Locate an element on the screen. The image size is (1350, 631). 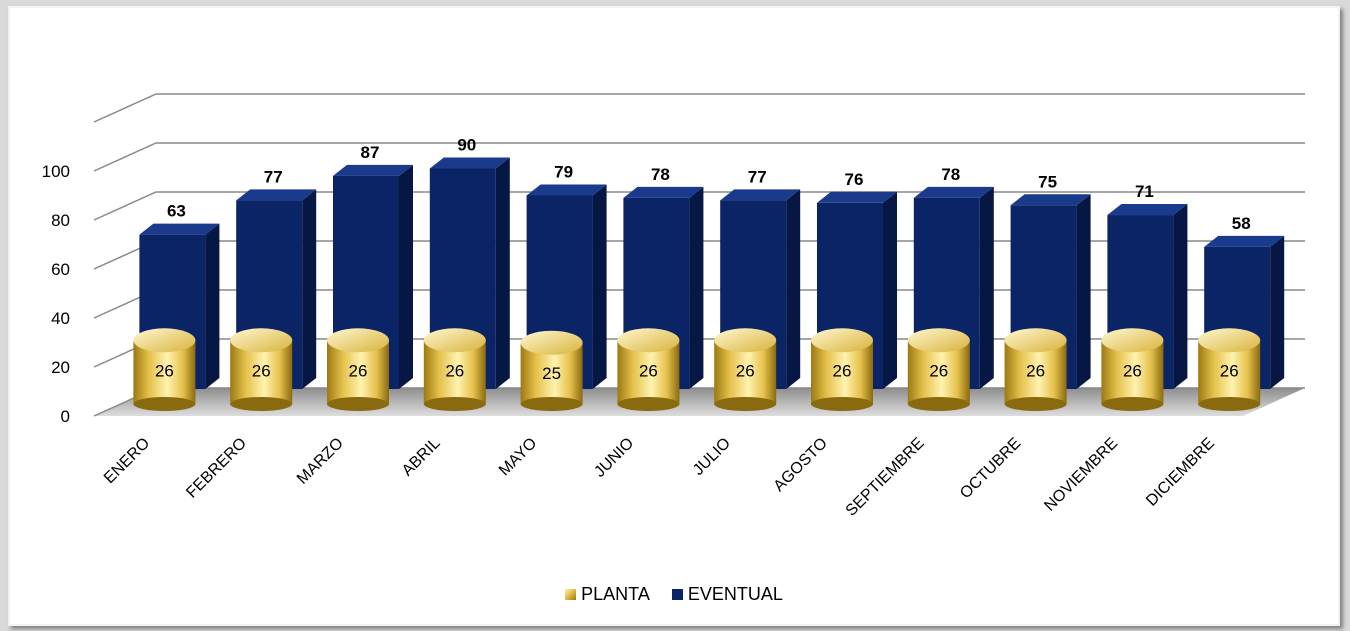
y-tick-label: 20 is located at coordinates (60, 367).